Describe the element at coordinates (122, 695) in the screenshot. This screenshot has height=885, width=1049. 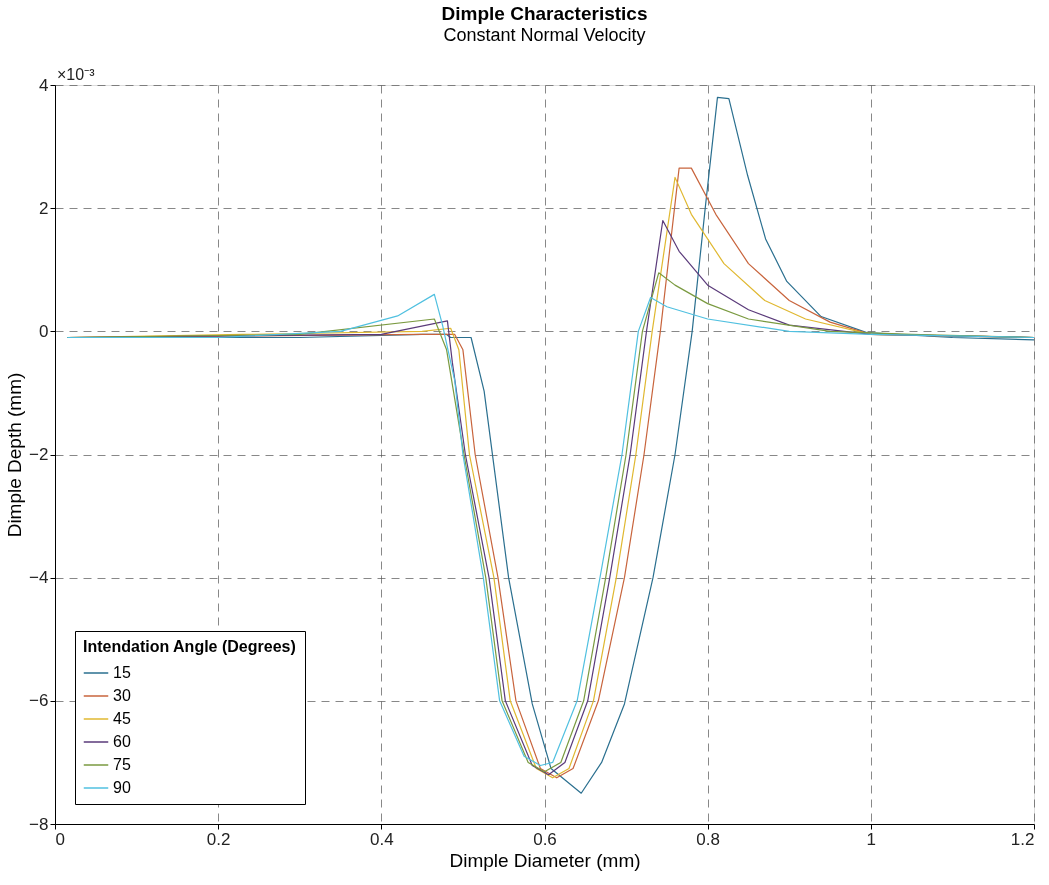
I see `legend-label: 30` at that location.